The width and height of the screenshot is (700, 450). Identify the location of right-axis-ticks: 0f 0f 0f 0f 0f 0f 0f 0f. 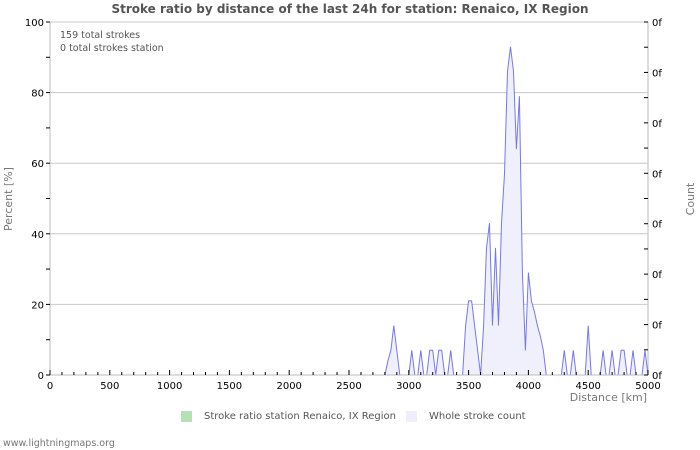
(653, 200).